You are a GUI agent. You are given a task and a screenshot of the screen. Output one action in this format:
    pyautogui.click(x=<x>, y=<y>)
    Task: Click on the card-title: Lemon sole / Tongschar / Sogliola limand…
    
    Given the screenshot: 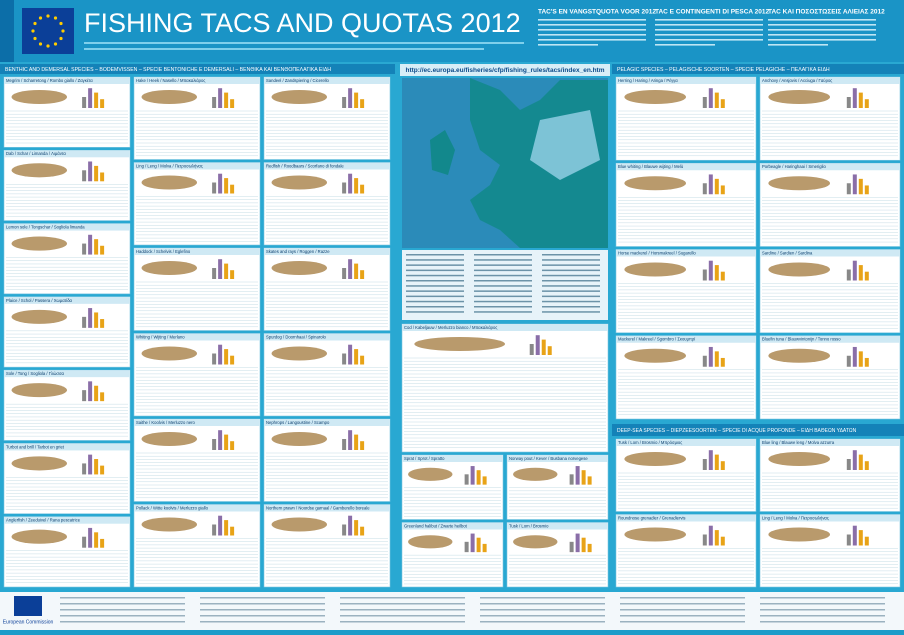 What is the action you would take?
    pyautogui.click(x=45, y=226)
    